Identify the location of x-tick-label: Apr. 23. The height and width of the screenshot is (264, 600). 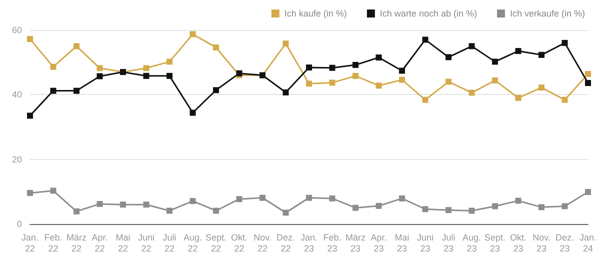
(378, 243).